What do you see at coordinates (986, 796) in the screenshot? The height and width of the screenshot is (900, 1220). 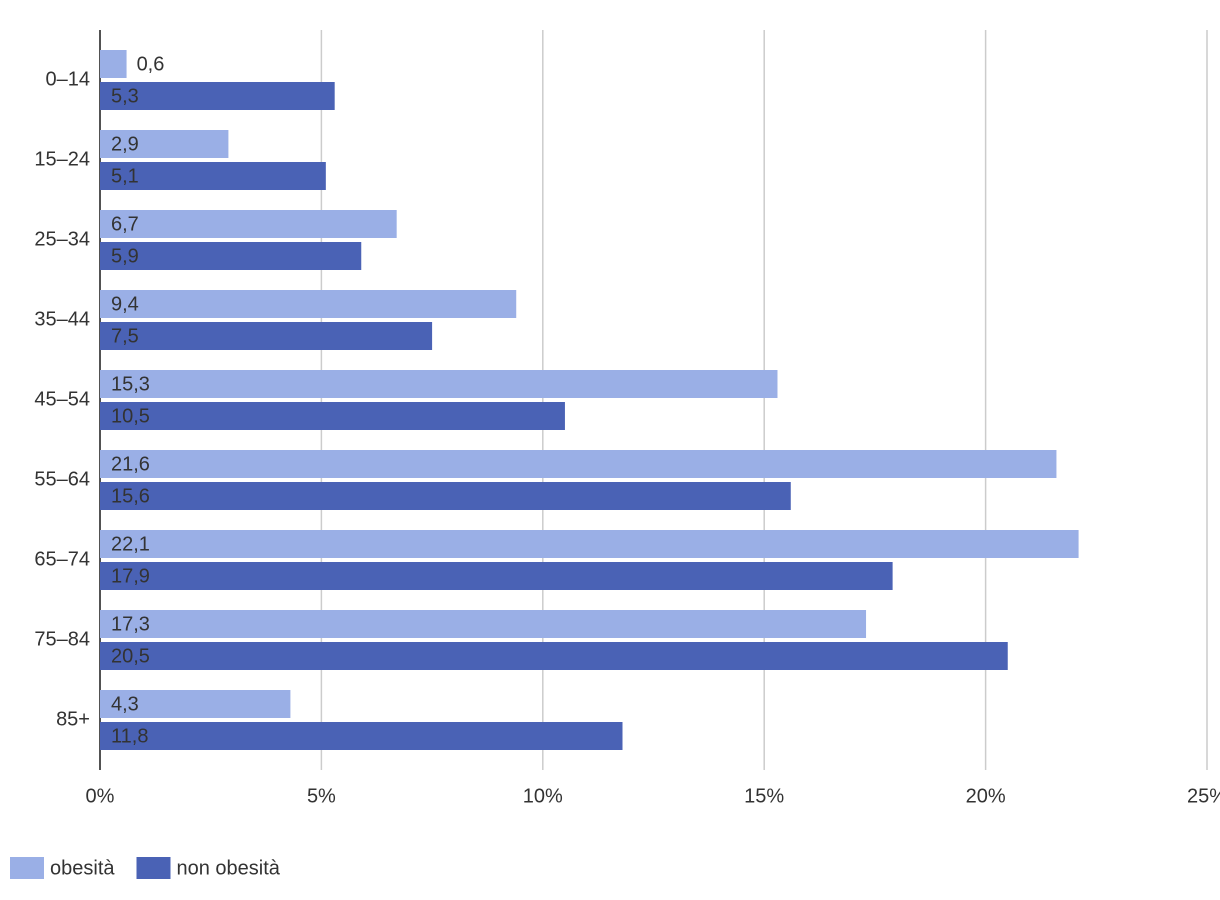 I see `x-tick-label: 20%` at bounding box center [986, 796].